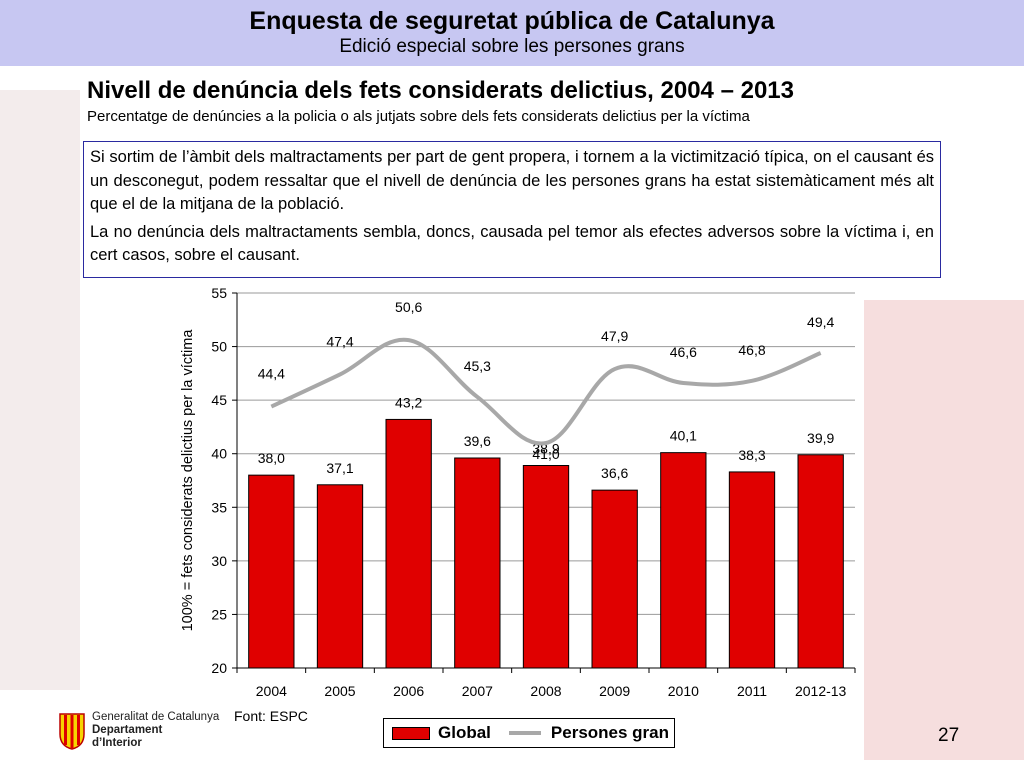 This screenshot has width=1024, height=768. What do you see at coordinates (271, 458) in the screenshot?
I see `bar-data-label: 38,0` at bounding box center [271, 458].